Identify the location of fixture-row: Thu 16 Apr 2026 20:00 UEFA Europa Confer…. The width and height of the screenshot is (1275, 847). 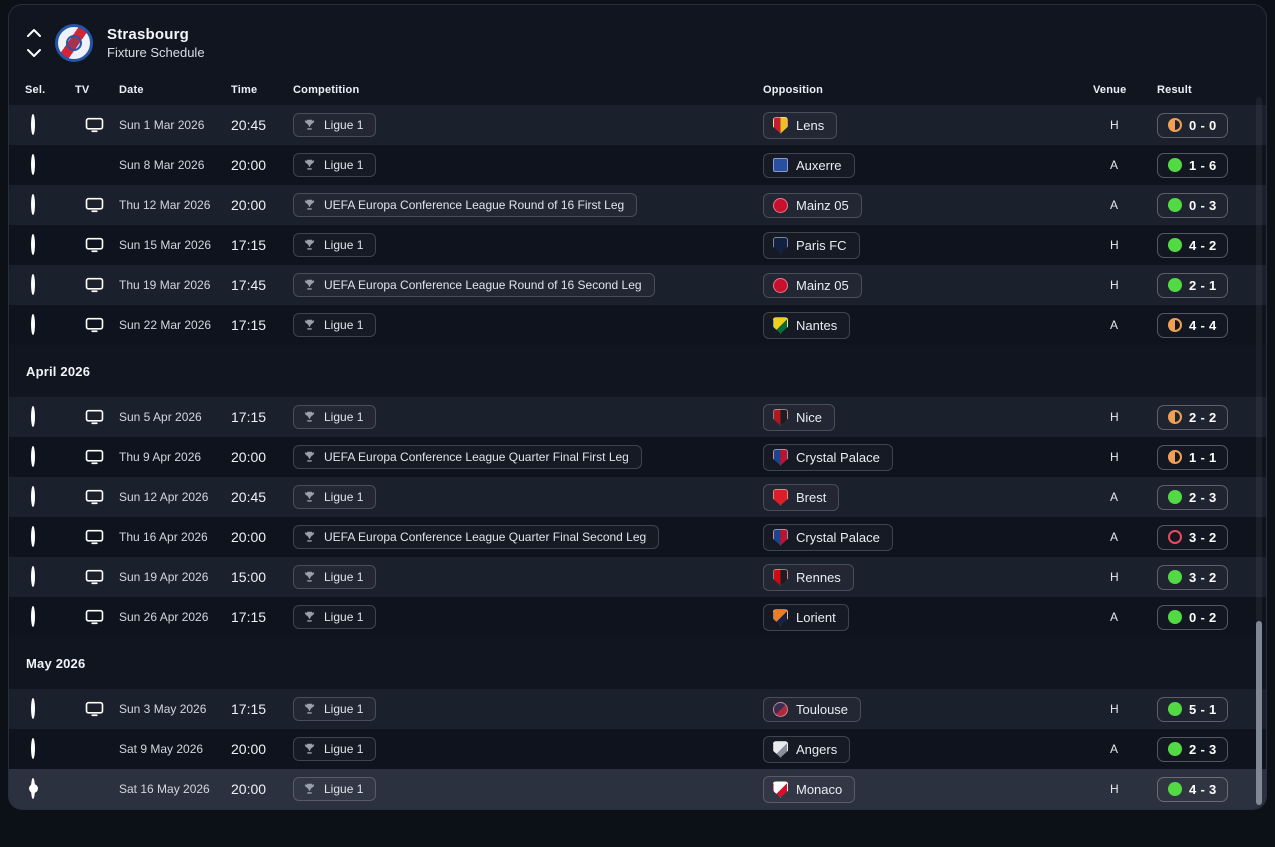
(637, 537).